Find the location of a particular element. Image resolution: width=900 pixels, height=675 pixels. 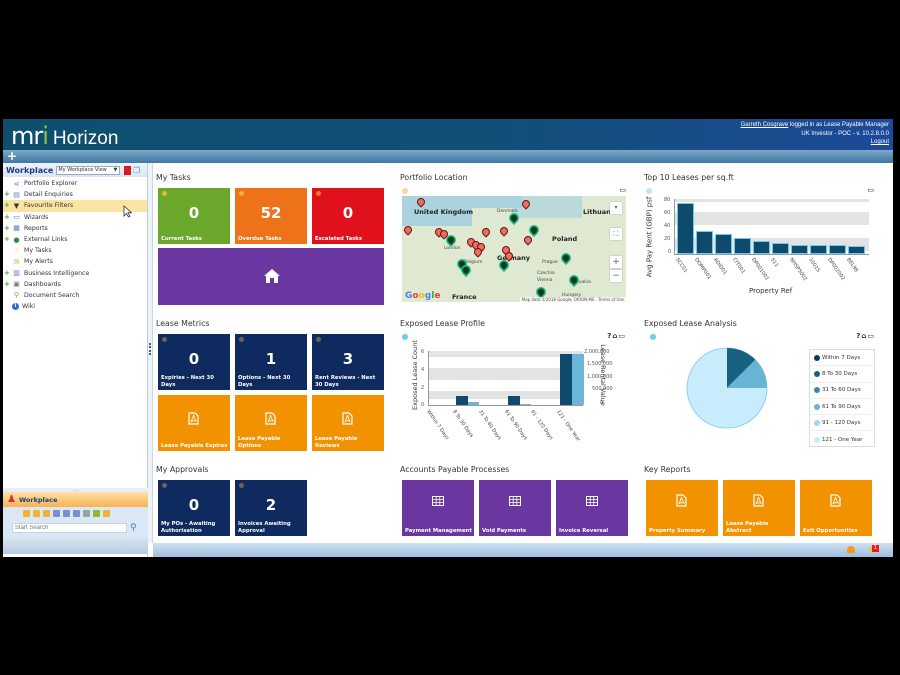

bar-dp001001 is located at coordinates (761, 247).